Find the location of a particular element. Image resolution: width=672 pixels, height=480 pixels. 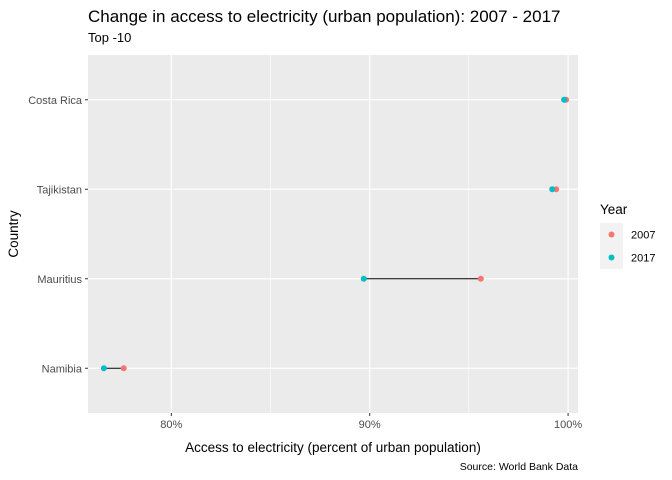

y-tick-label: Costa Rica is located at coordinates (55, 101).